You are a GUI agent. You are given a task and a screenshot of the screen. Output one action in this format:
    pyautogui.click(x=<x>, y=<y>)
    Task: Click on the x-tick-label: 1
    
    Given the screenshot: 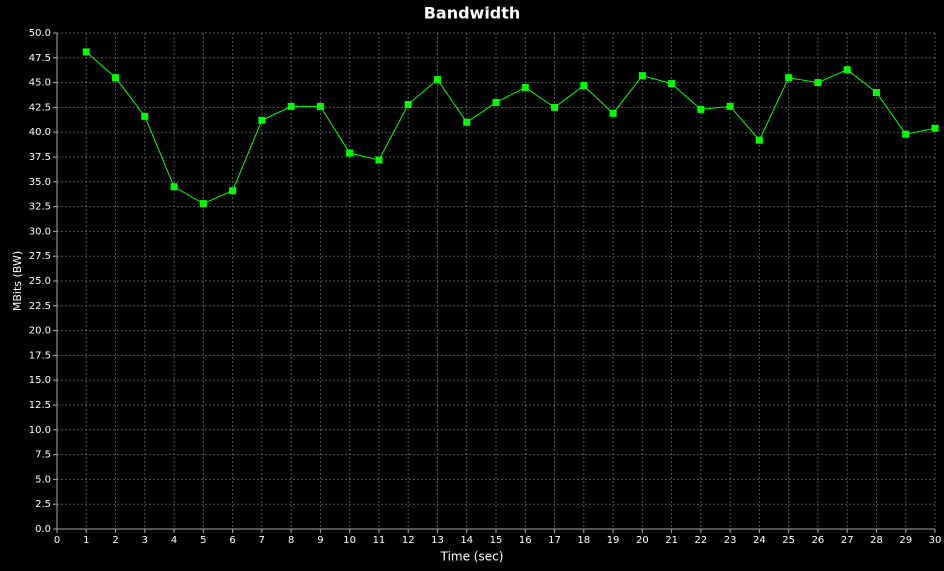 What is the action you would take?
    pyautogui.click(x=86, y=540)
    